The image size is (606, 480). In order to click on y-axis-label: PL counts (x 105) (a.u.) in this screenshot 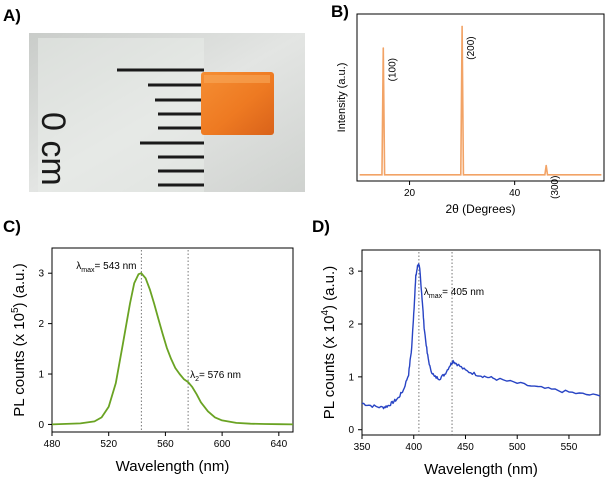, I will do `click(19, 339)`.